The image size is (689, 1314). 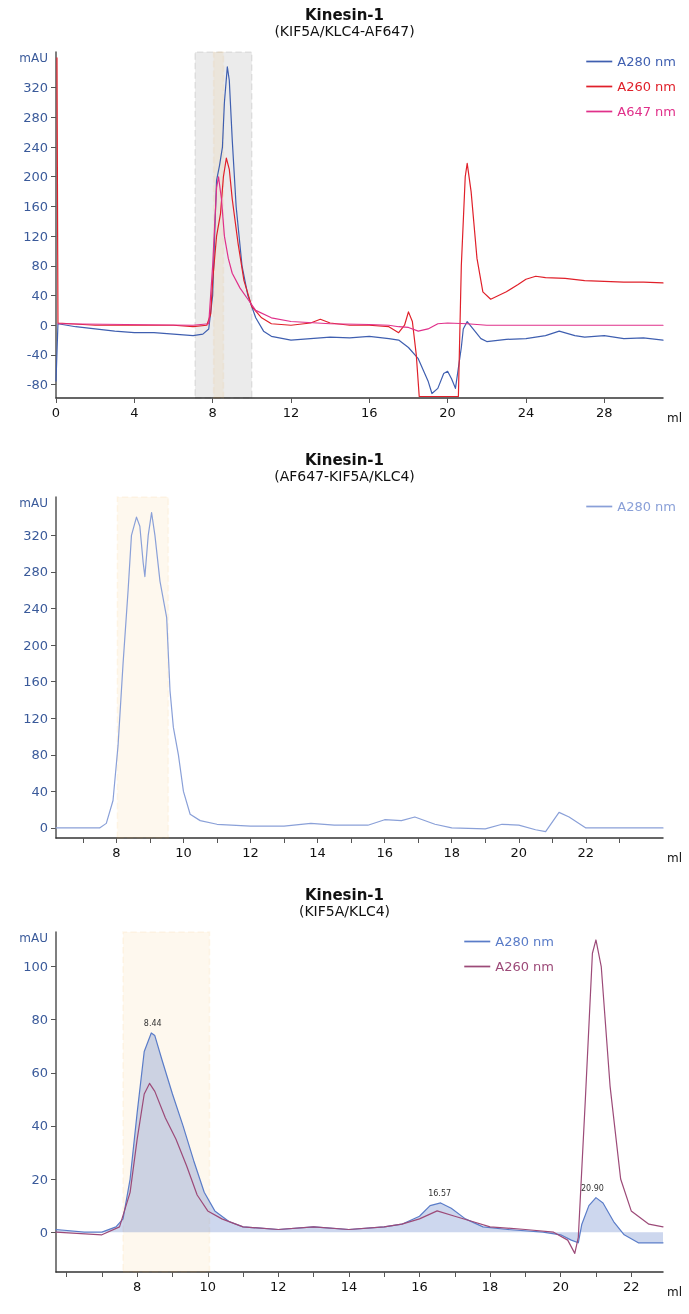 What do you see at coordinates (152, 1024) in the screenshot?
I see `annotation: 8.44` at bounding box center [152, 1024].